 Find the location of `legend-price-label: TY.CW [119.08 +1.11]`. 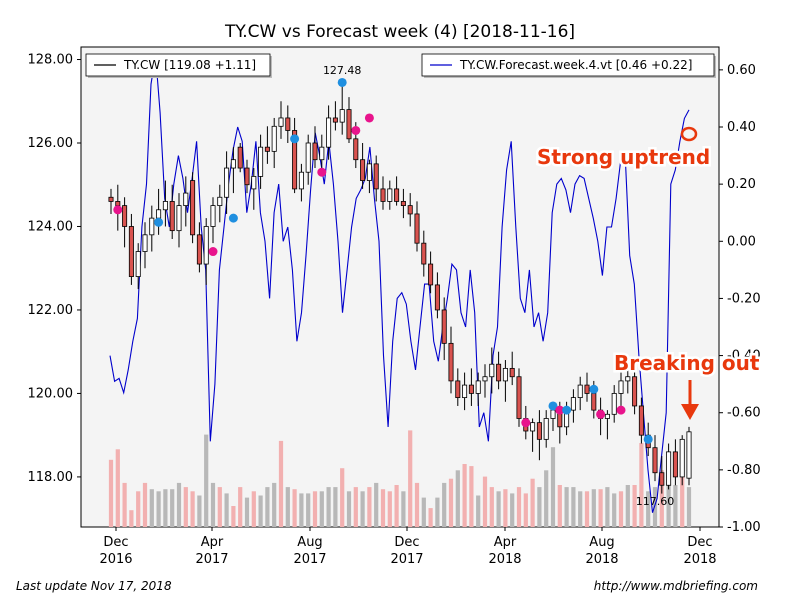

legend-price-label: TY.CW [119.08 +1.11] is located at coordinates (189, 65).